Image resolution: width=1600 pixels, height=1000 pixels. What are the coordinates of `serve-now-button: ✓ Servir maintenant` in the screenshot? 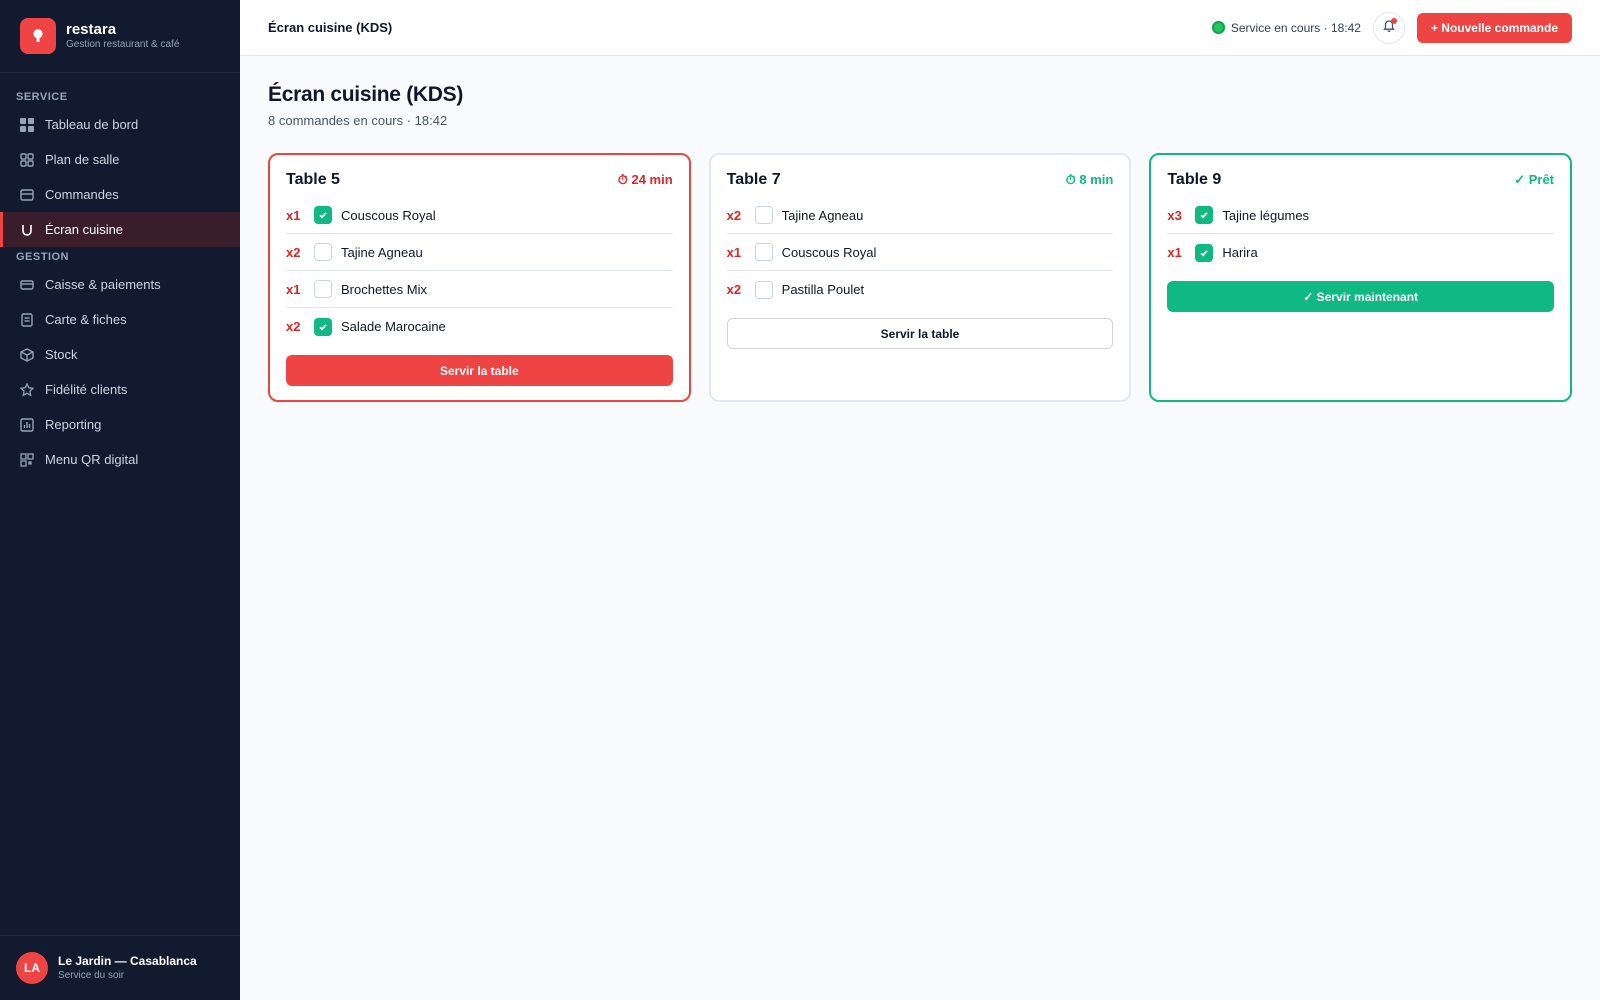 It's located at (1361, 296).